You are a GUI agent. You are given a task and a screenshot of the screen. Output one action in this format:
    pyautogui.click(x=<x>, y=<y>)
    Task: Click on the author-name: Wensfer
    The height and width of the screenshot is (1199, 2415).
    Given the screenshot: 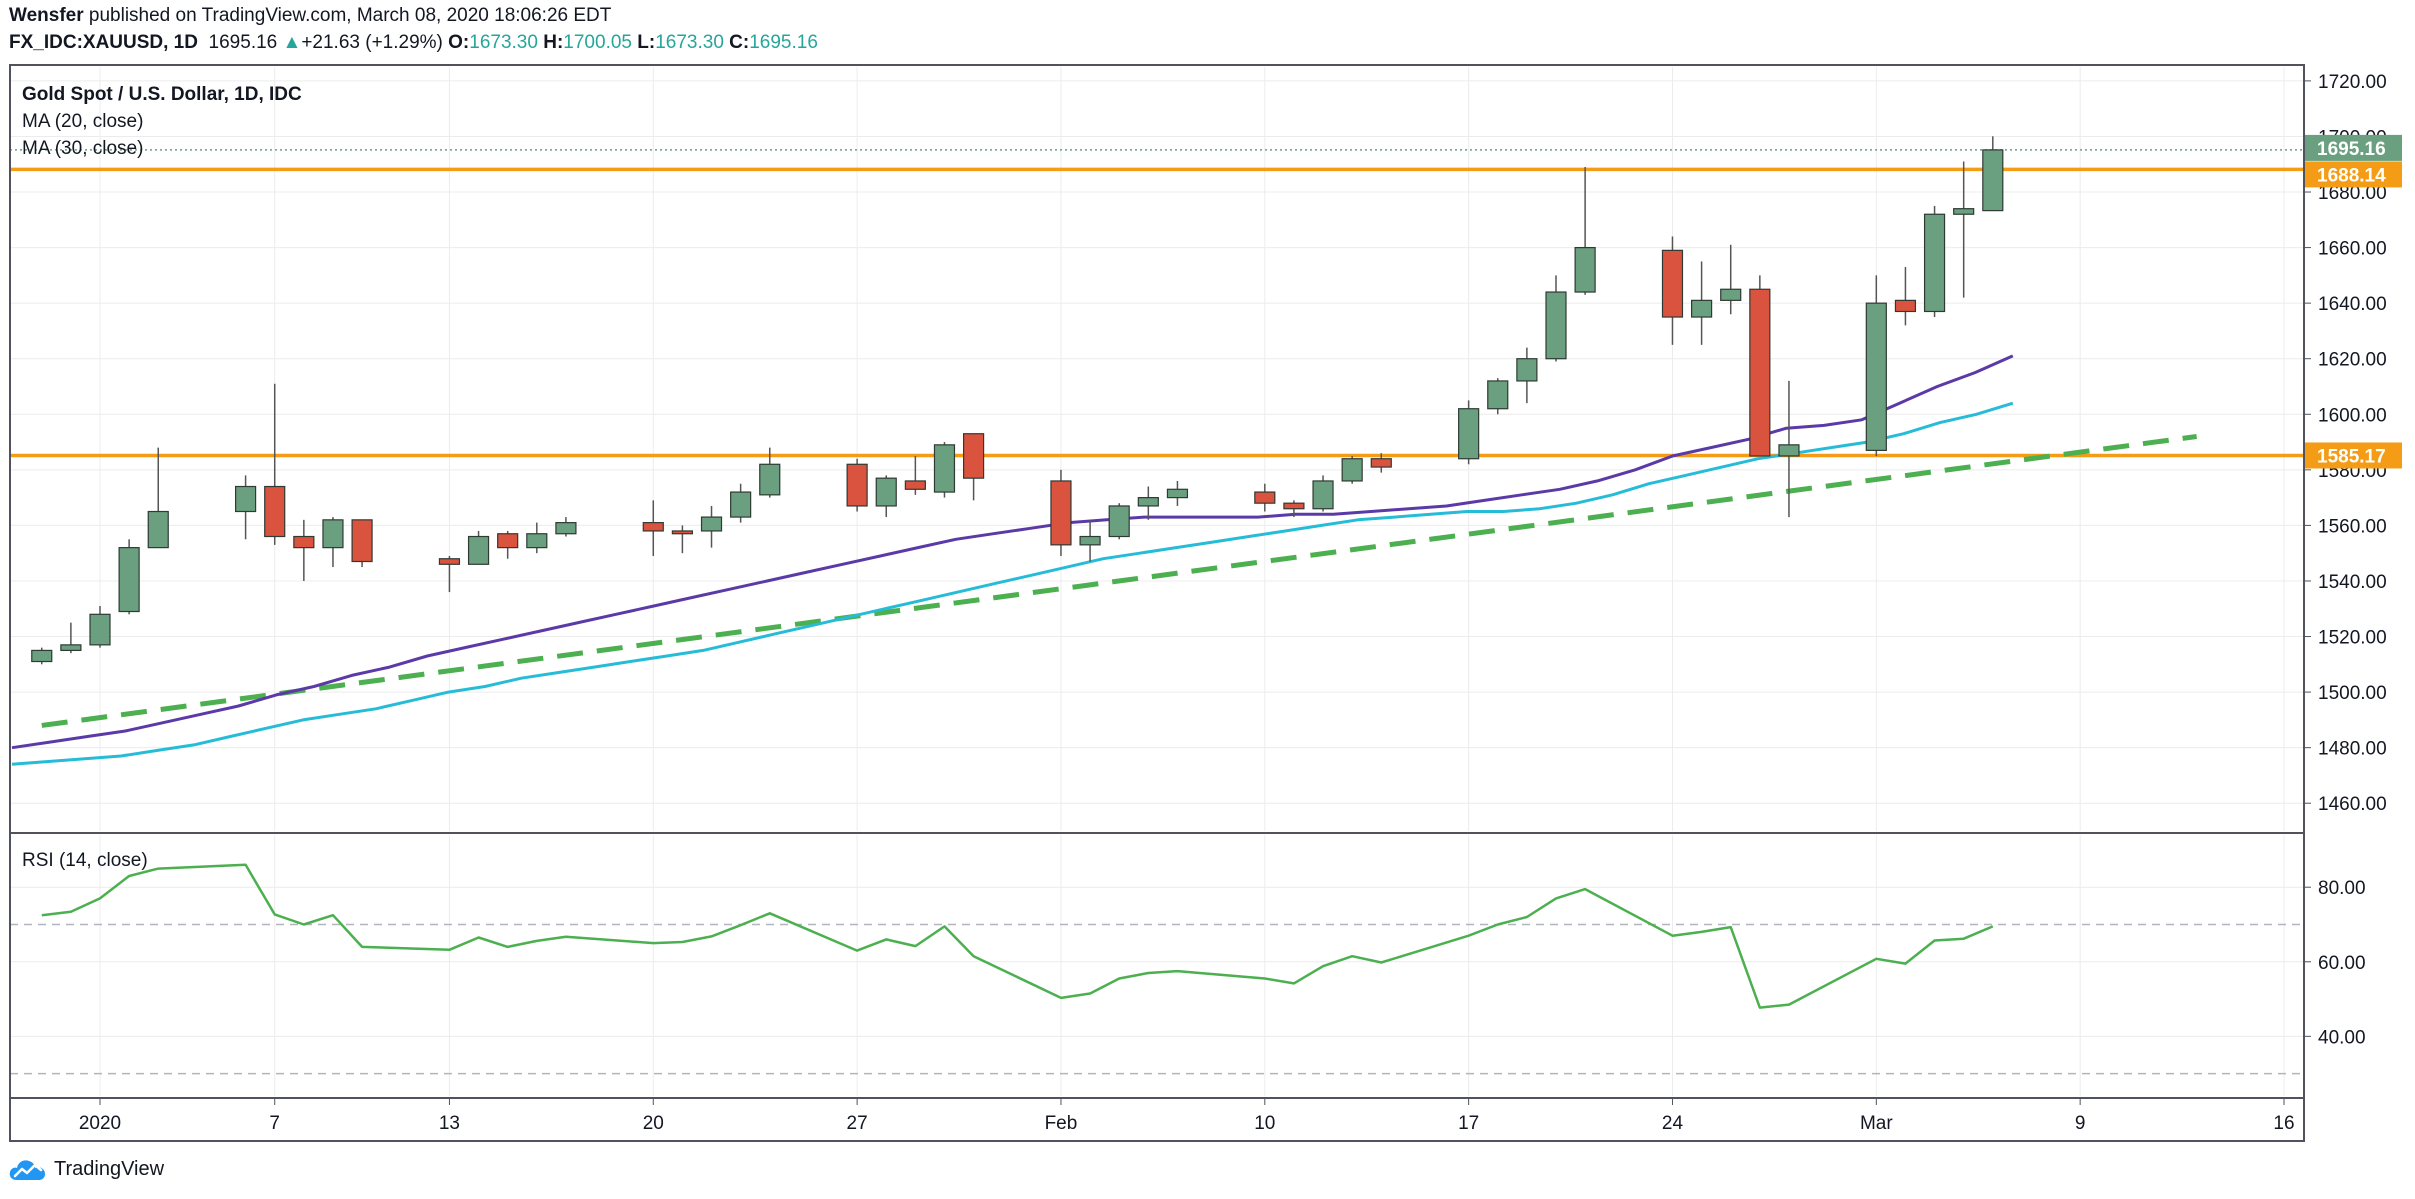 What is the action you would take?
    pyautogui.click(x=46, y=15)
    